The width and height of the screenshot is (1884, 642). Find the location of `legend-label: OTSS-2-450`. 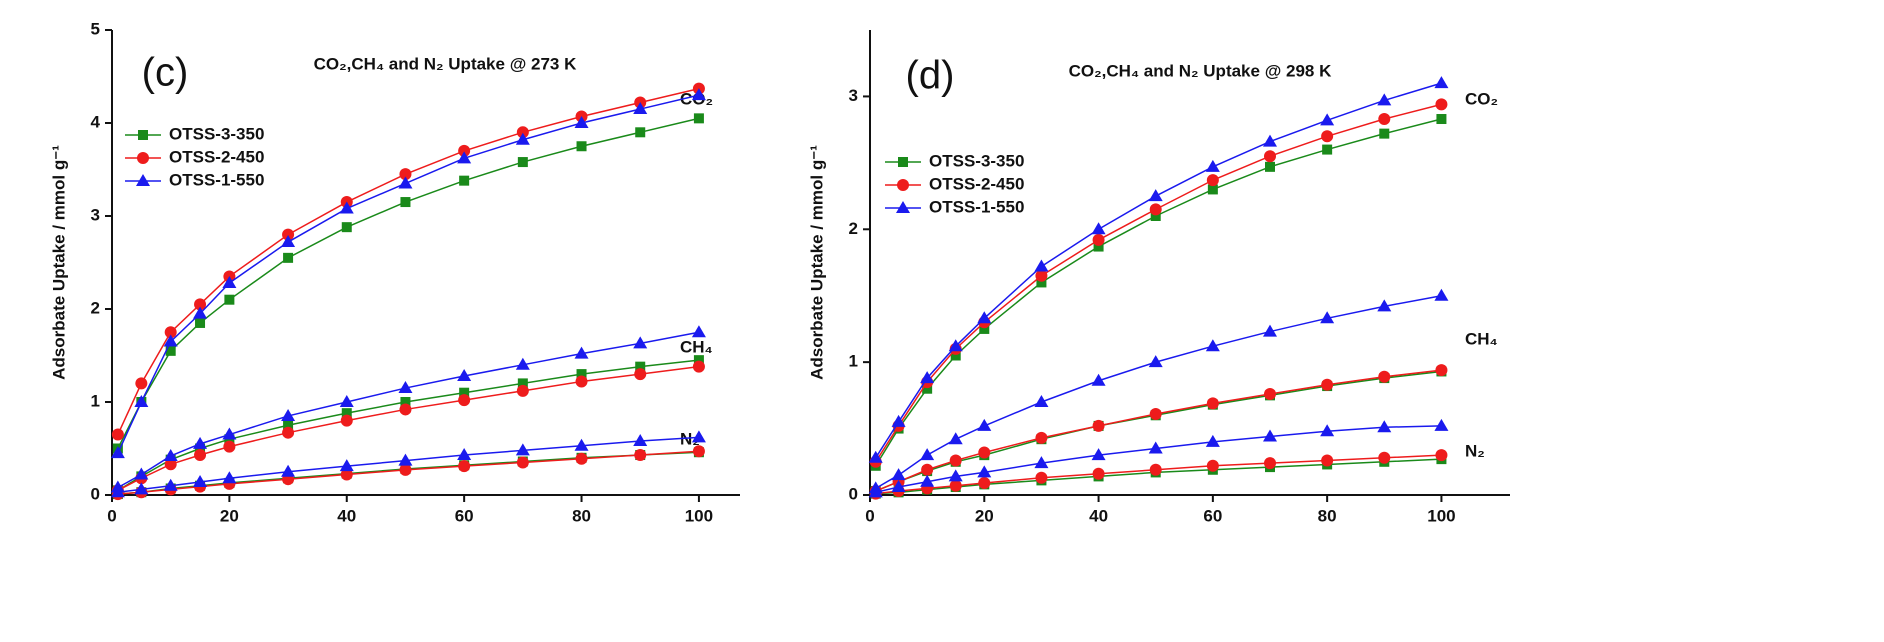

legend-label: OTSS-2-450 is located at coordinates (216, 156).